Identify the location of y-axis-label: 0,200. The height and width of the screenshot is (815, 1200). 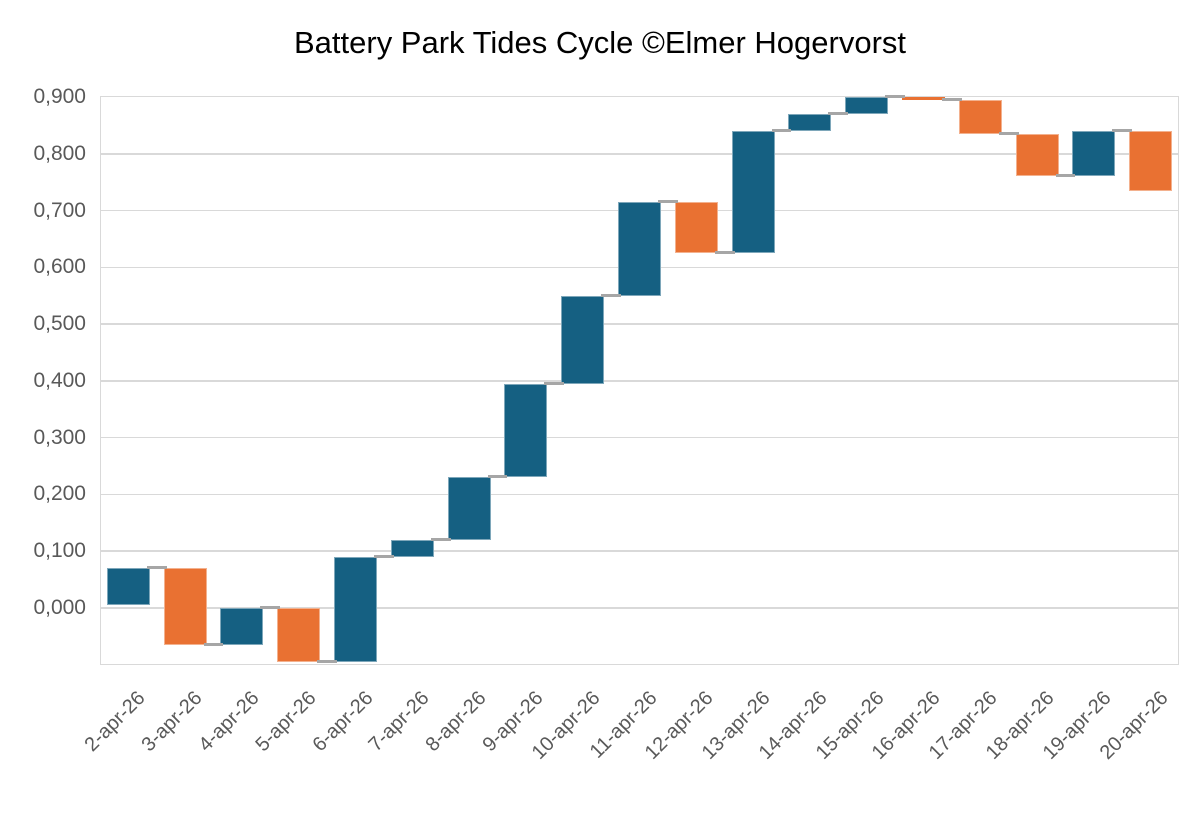
(59, 494).